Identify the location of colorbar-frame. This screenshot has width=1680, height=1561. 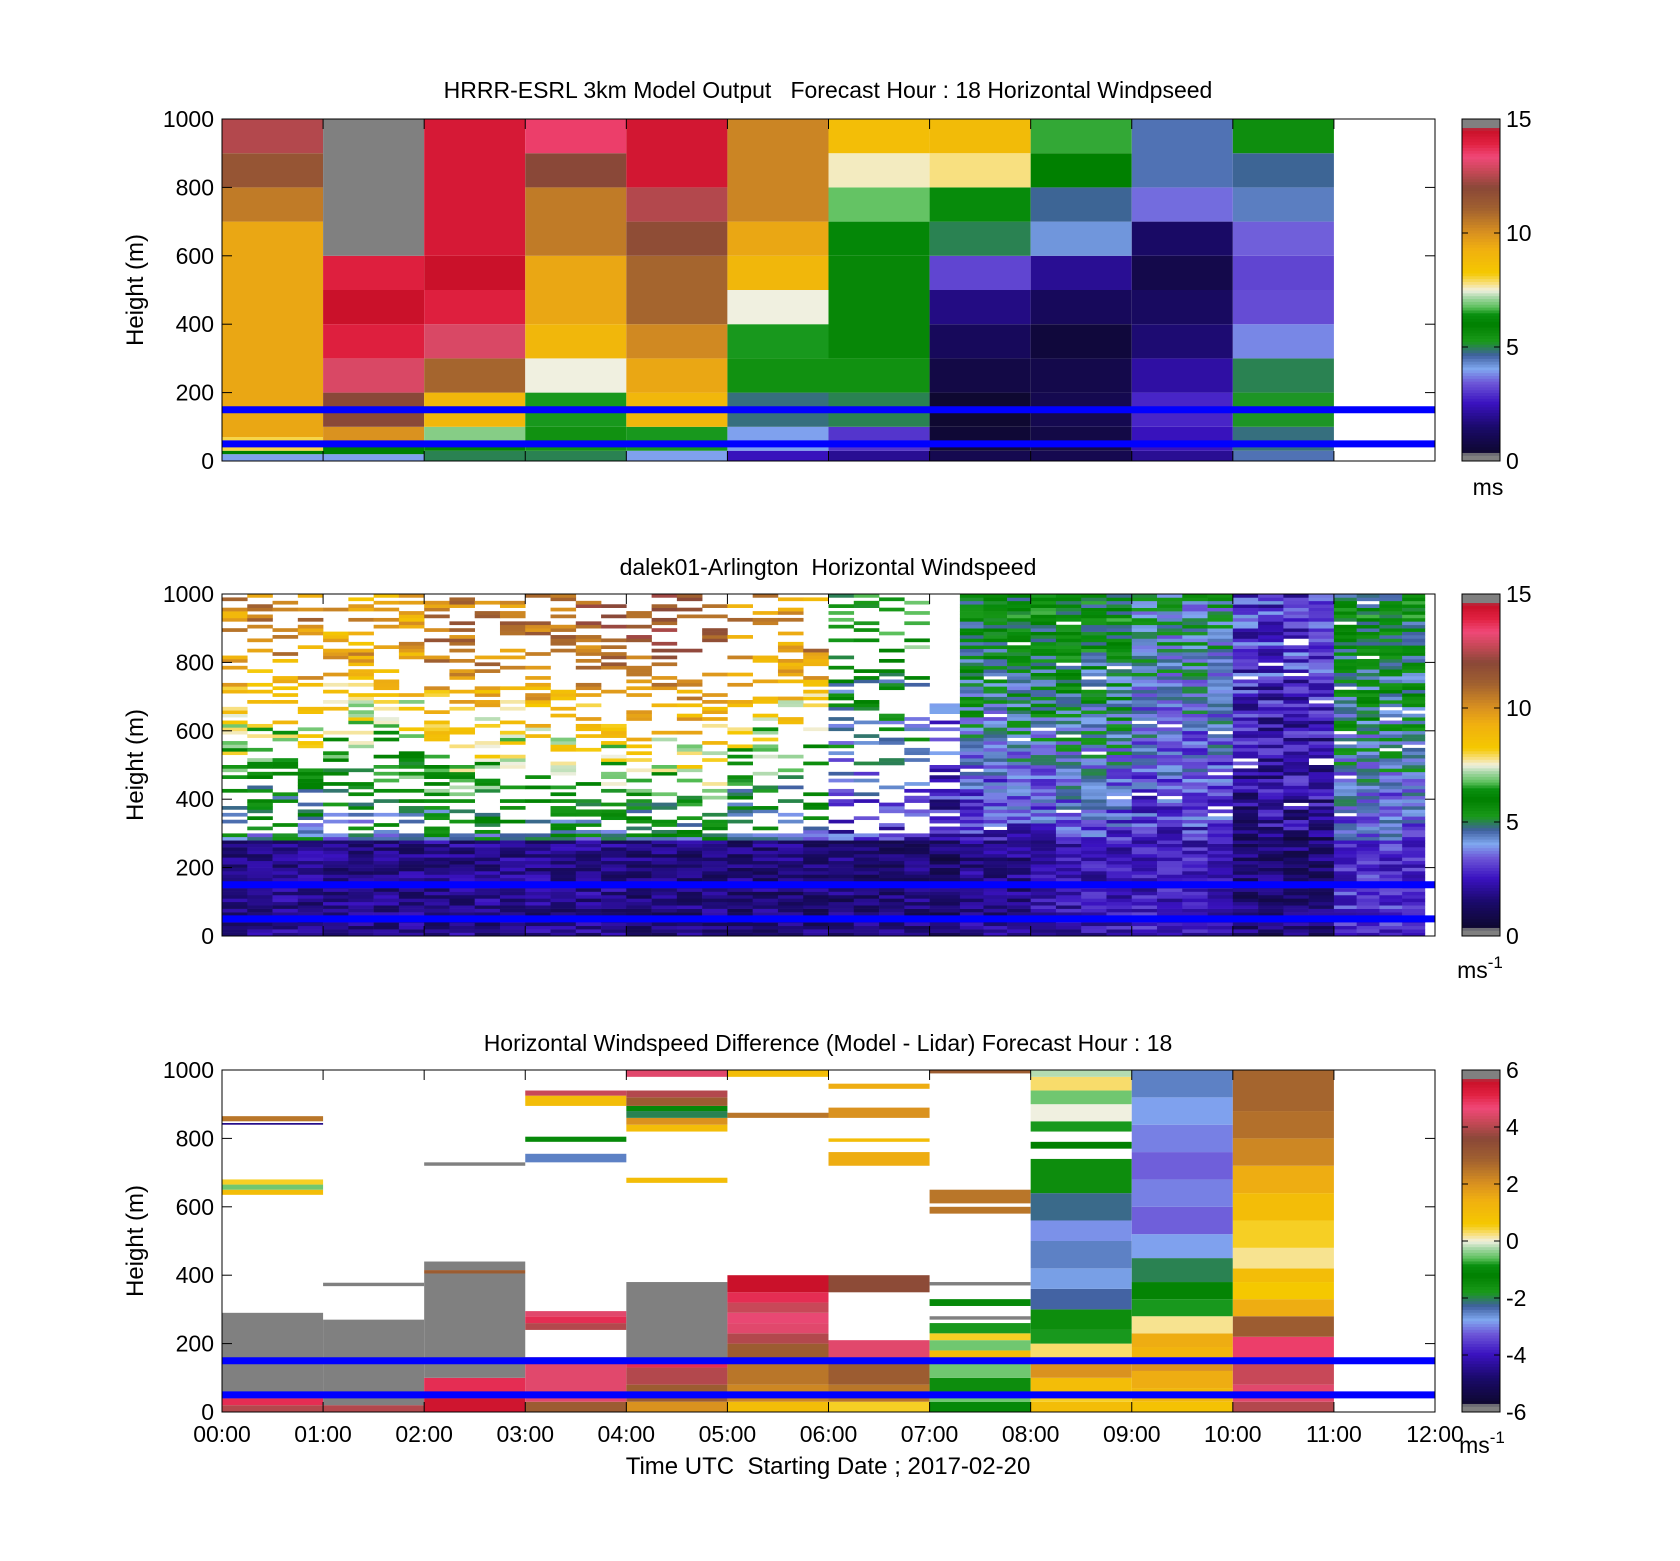
(1481, 765).